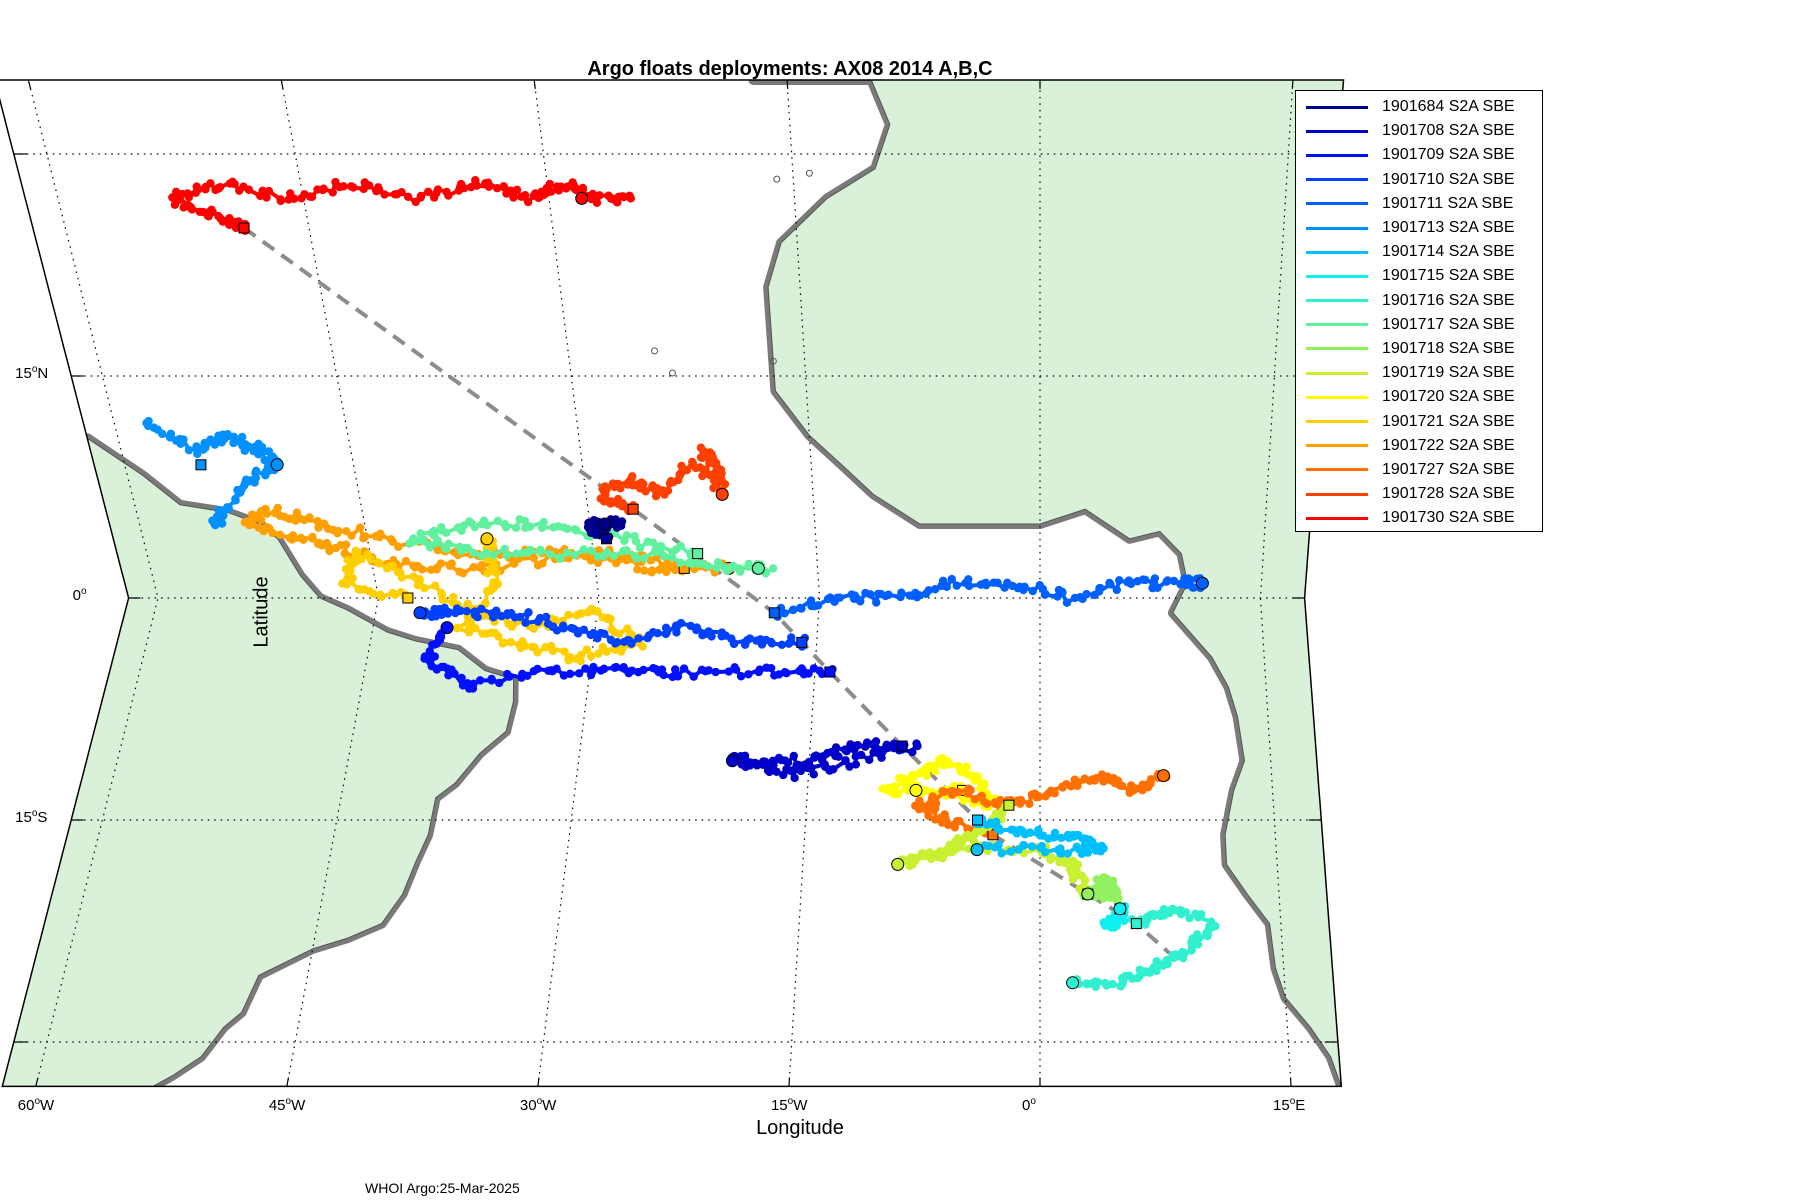 The image size is (1800, 1200). I want to click on lon-tick-label: 15oW, so click(789, 1105).